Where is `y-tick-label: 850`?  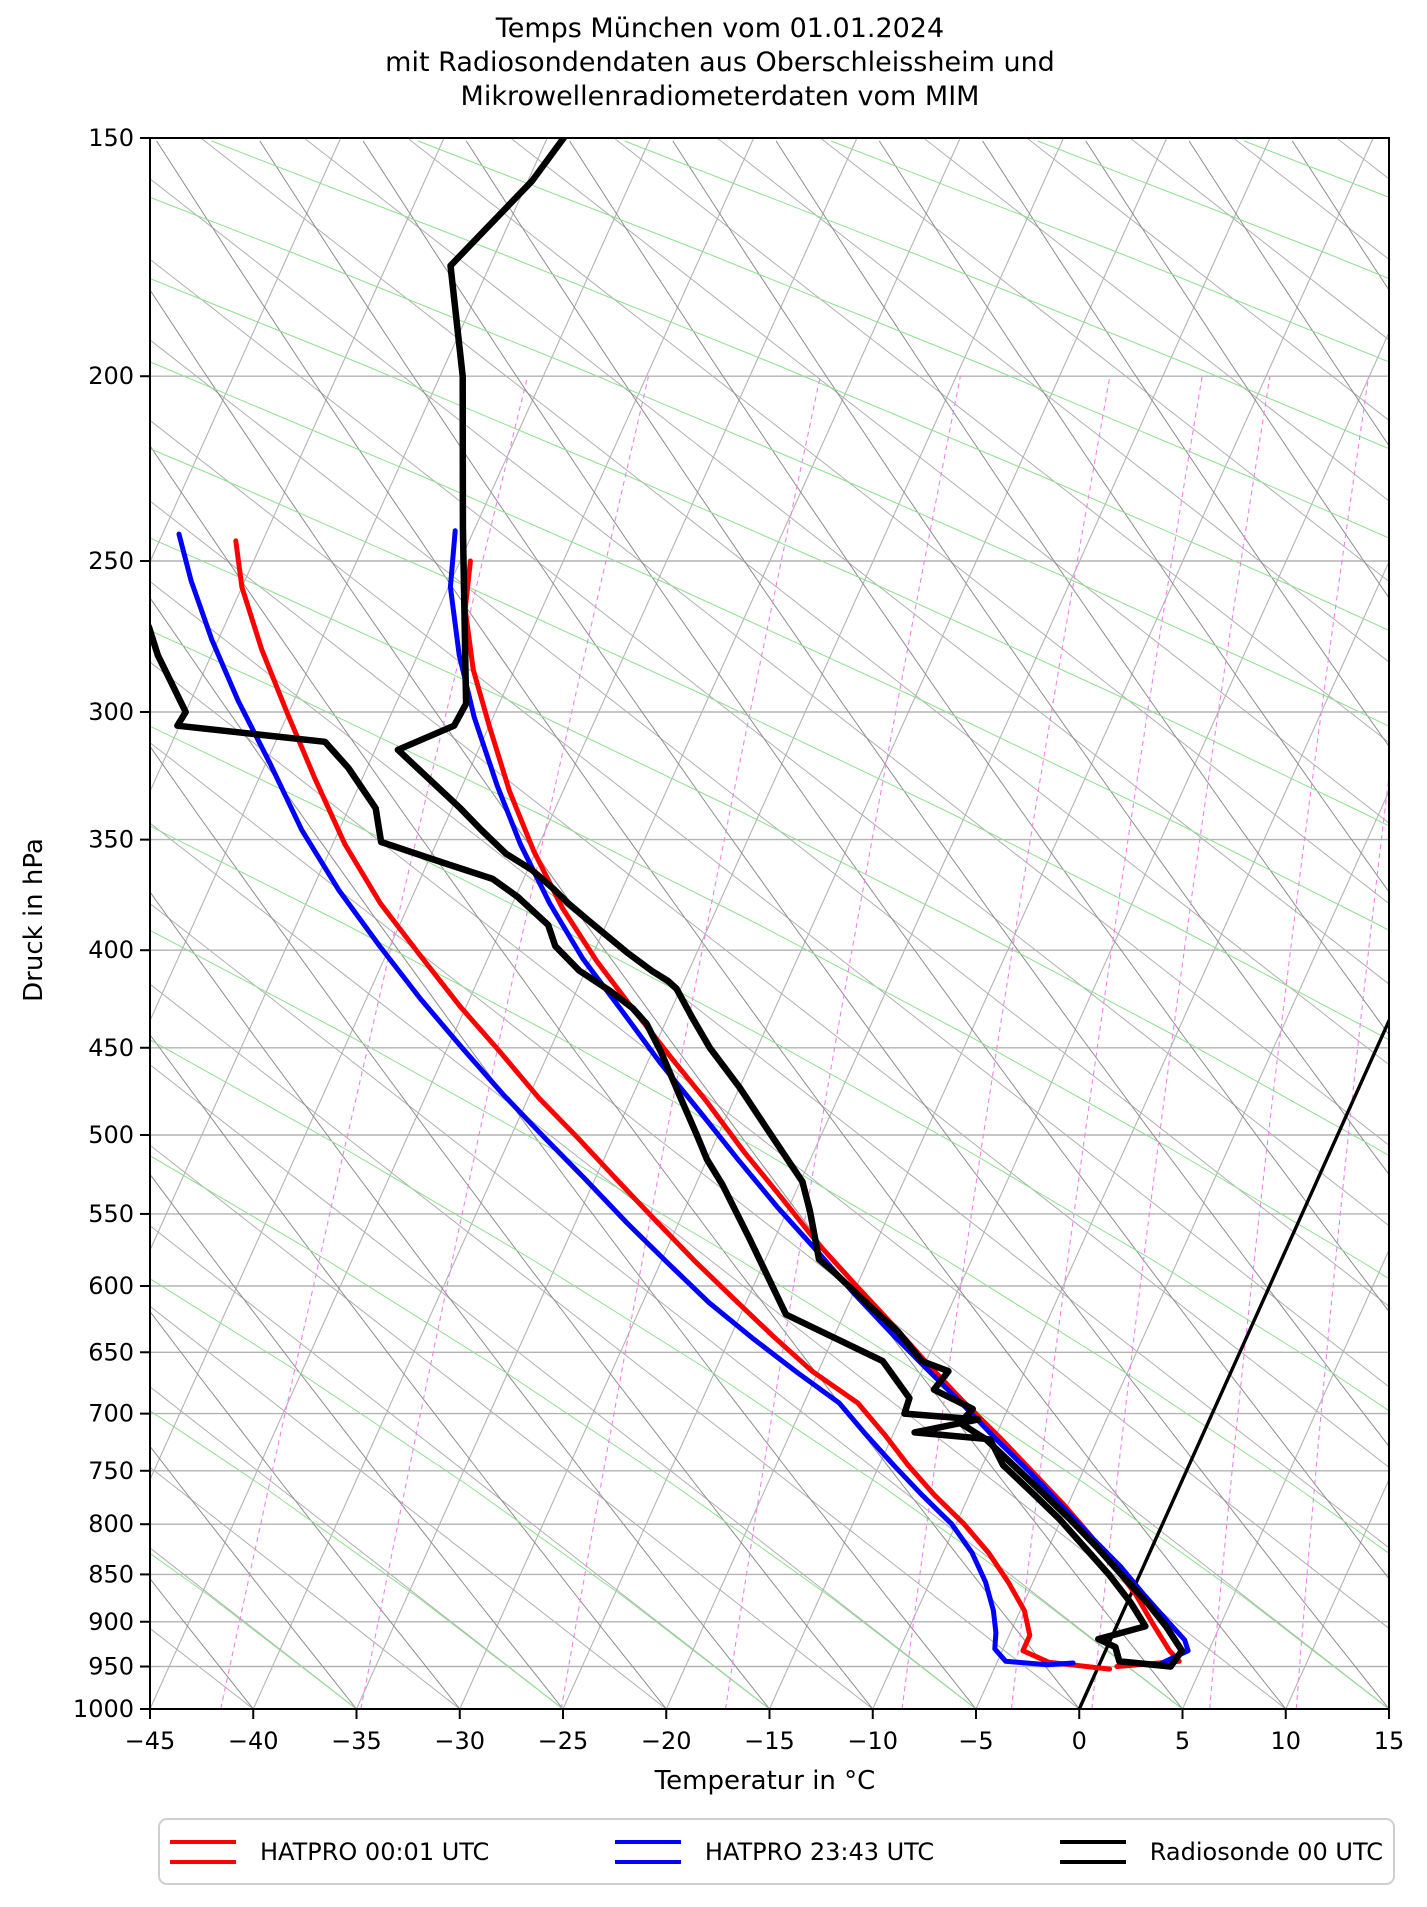 y-tick-label: 850 is located at coordinates (111, 1574).